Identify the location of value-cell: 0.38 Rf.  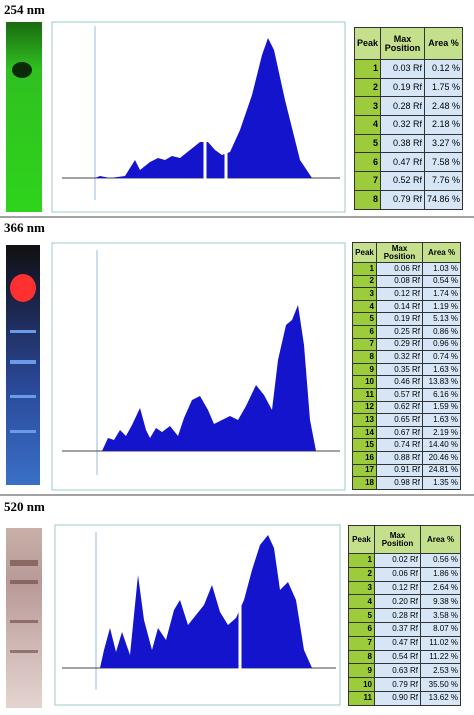
(403, 143).